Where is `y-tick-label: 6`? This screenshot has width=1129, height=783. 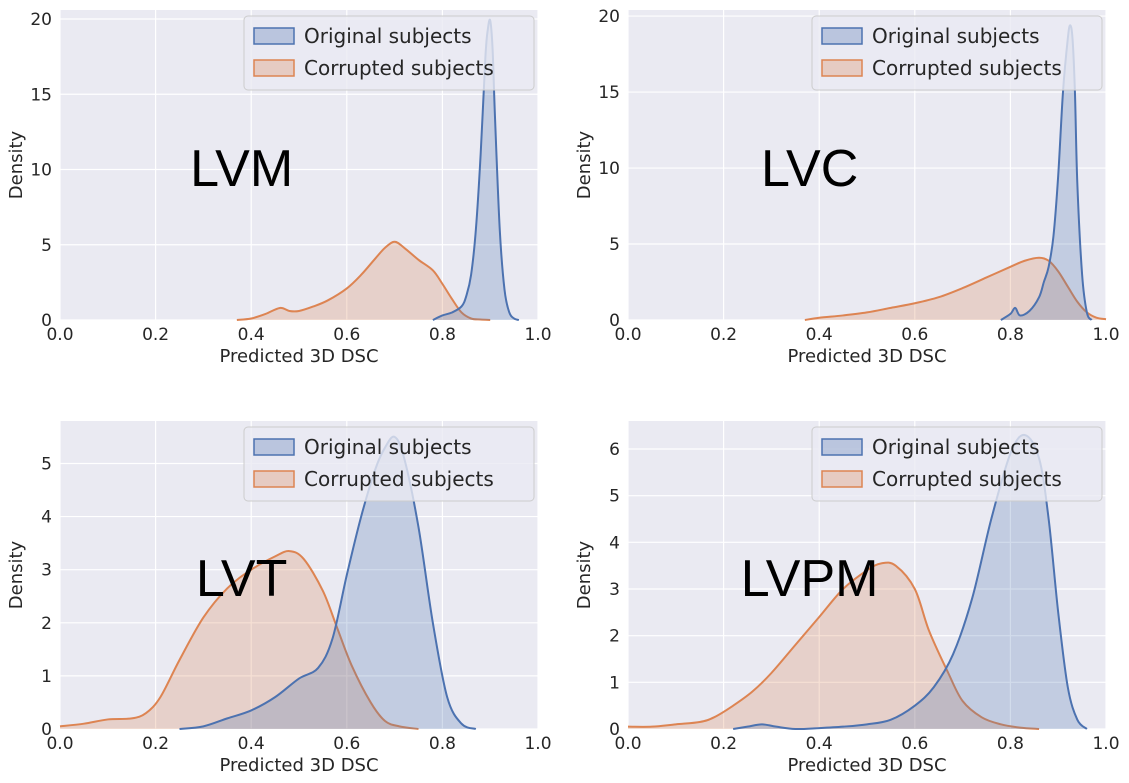
y-tick-label: 6 is located at coordinates (614, 450).